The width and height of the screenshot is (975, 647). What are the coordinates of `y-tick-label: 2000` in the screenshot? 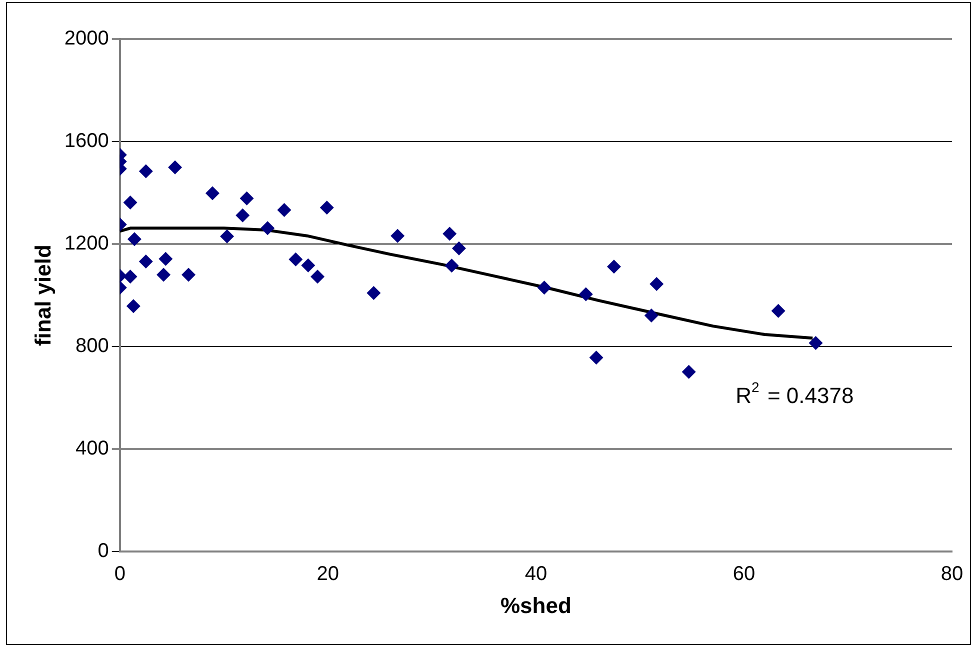 It's located at (86, 39).